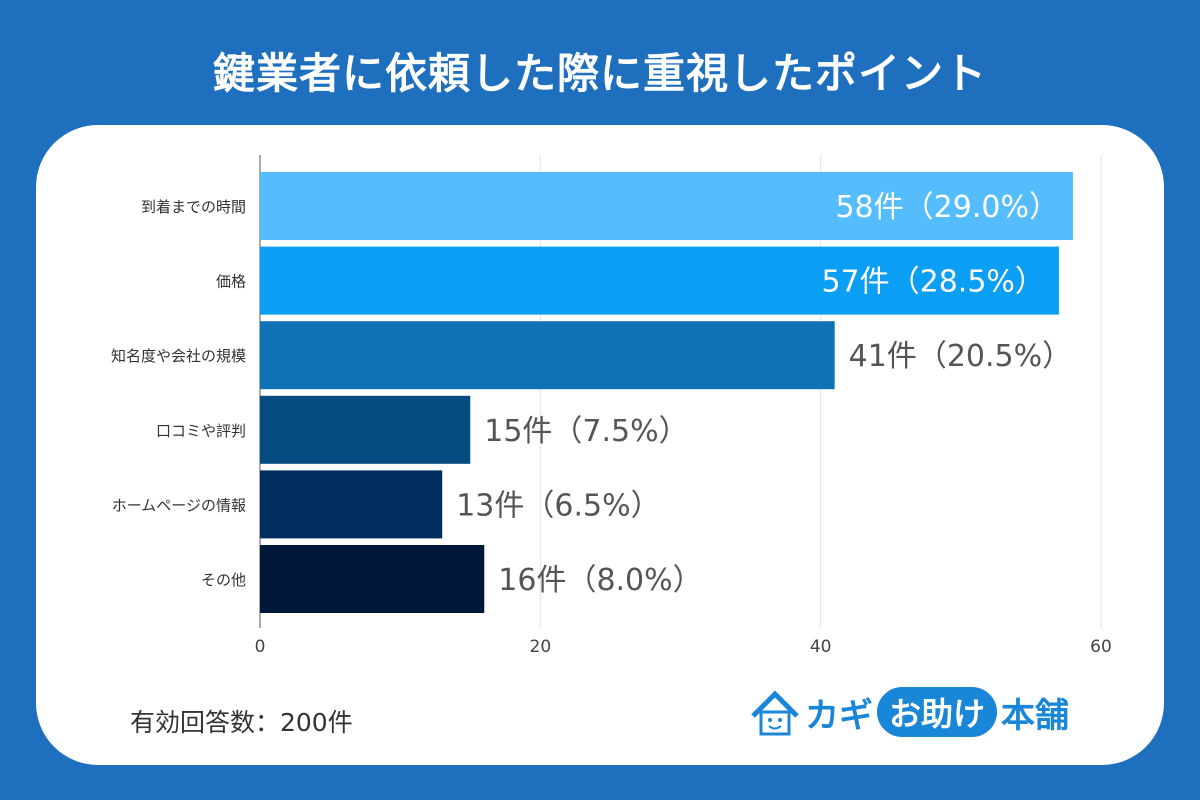  Describe the element at coordinates (260, 647) in the screenshot. I see `x-tick-label: 0` at that location.